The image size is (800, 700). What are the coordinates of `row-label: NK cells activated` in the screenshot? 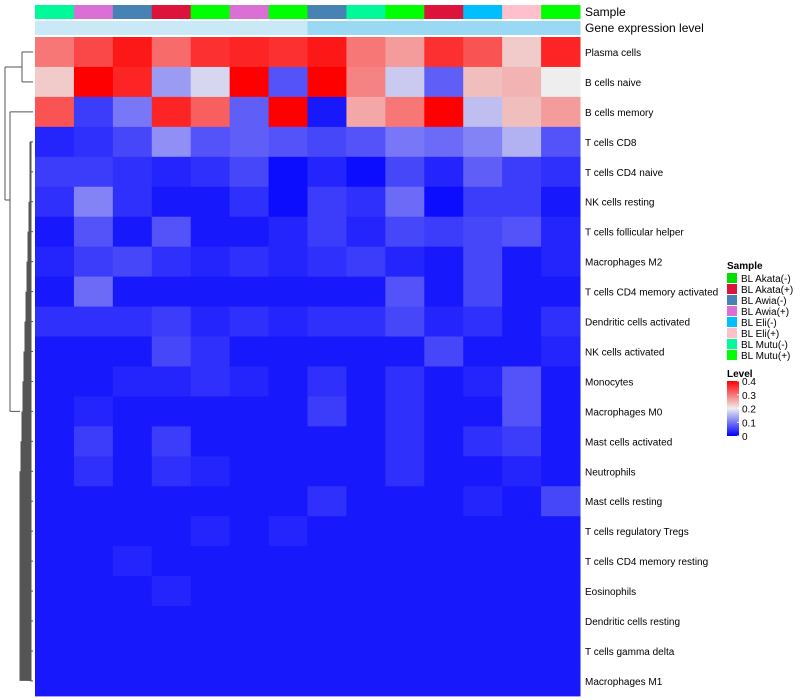 It's located at (624, 352).